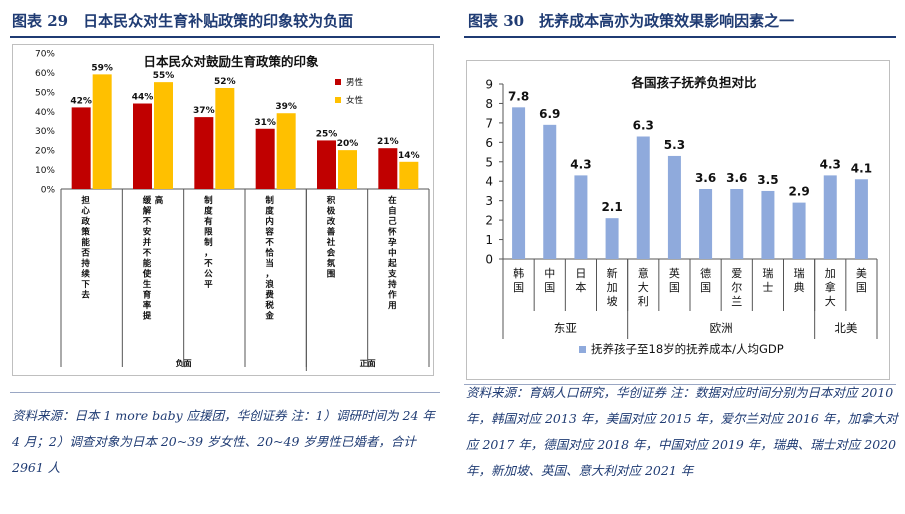 The image size is (905, 514). I want to click on x-category-label: 美国, so click(861, 280).